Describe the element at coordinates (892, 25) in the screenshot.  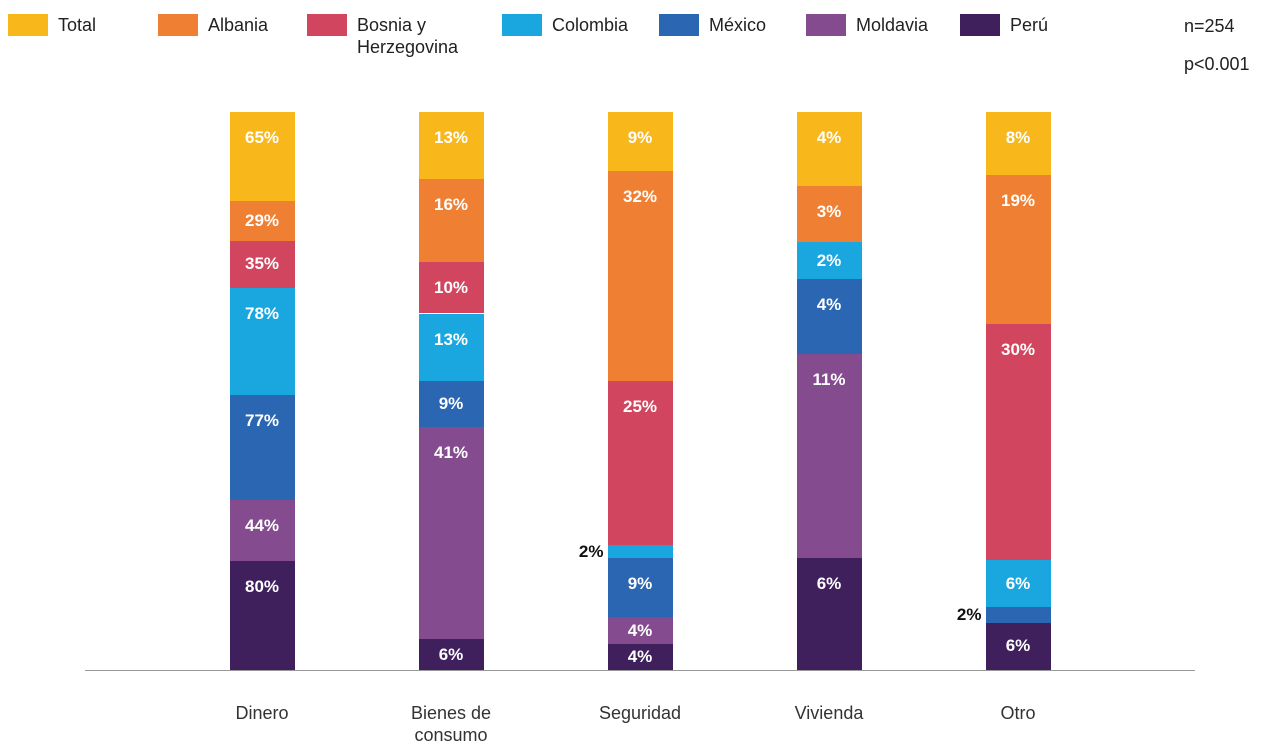
I see `legend-label: Moldavia` at that location.